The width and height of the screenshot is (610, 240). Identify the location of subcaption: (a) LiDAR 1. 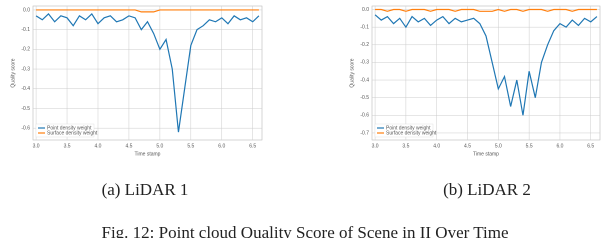
(145, 189).